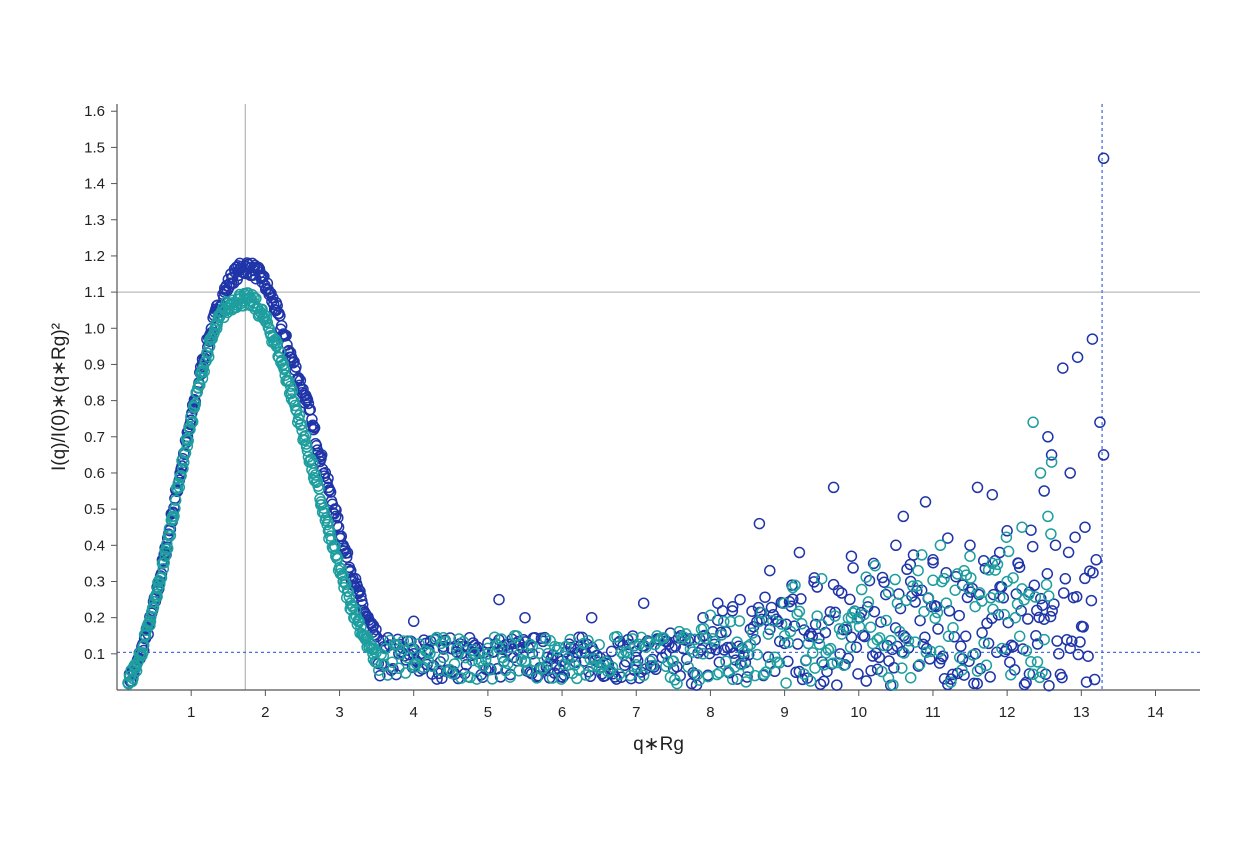  What do you see at coordinates (94, 292) in the screenshot?
I see `y-tick-label: 1.1` at bounding box center [94, 292].